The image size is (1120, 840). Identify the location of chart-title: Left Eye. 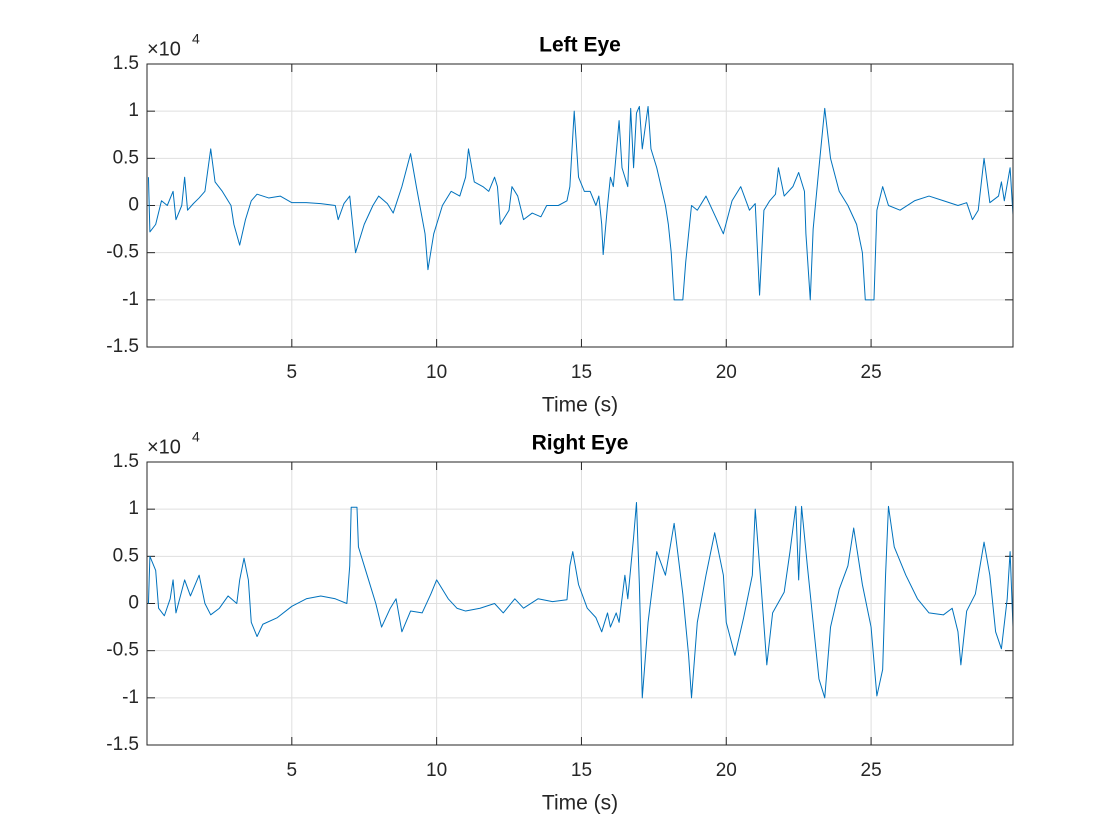
(580, 45).